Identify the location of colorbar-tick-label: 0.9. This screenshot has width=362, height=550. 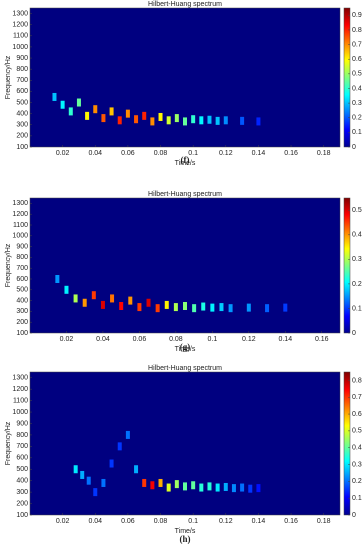
(357, 15).